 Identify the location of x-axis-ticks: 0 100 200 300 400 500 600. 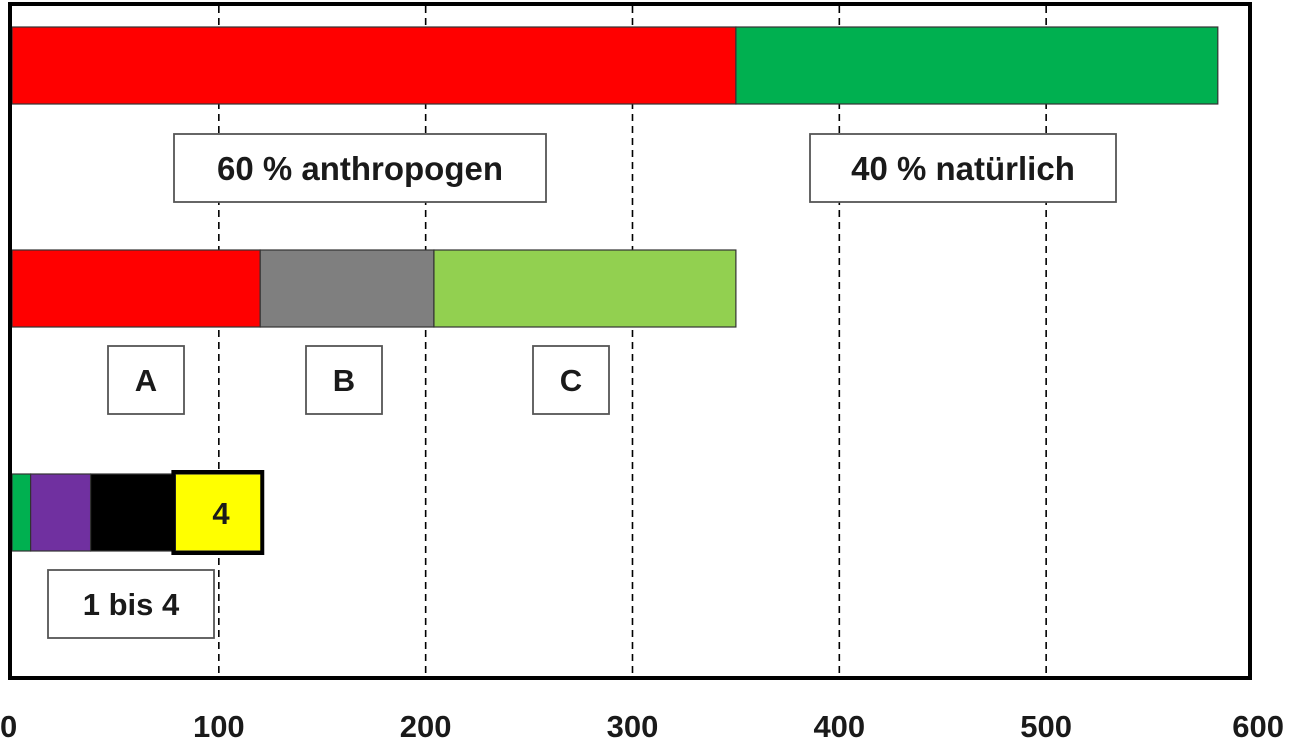
(642, 726).